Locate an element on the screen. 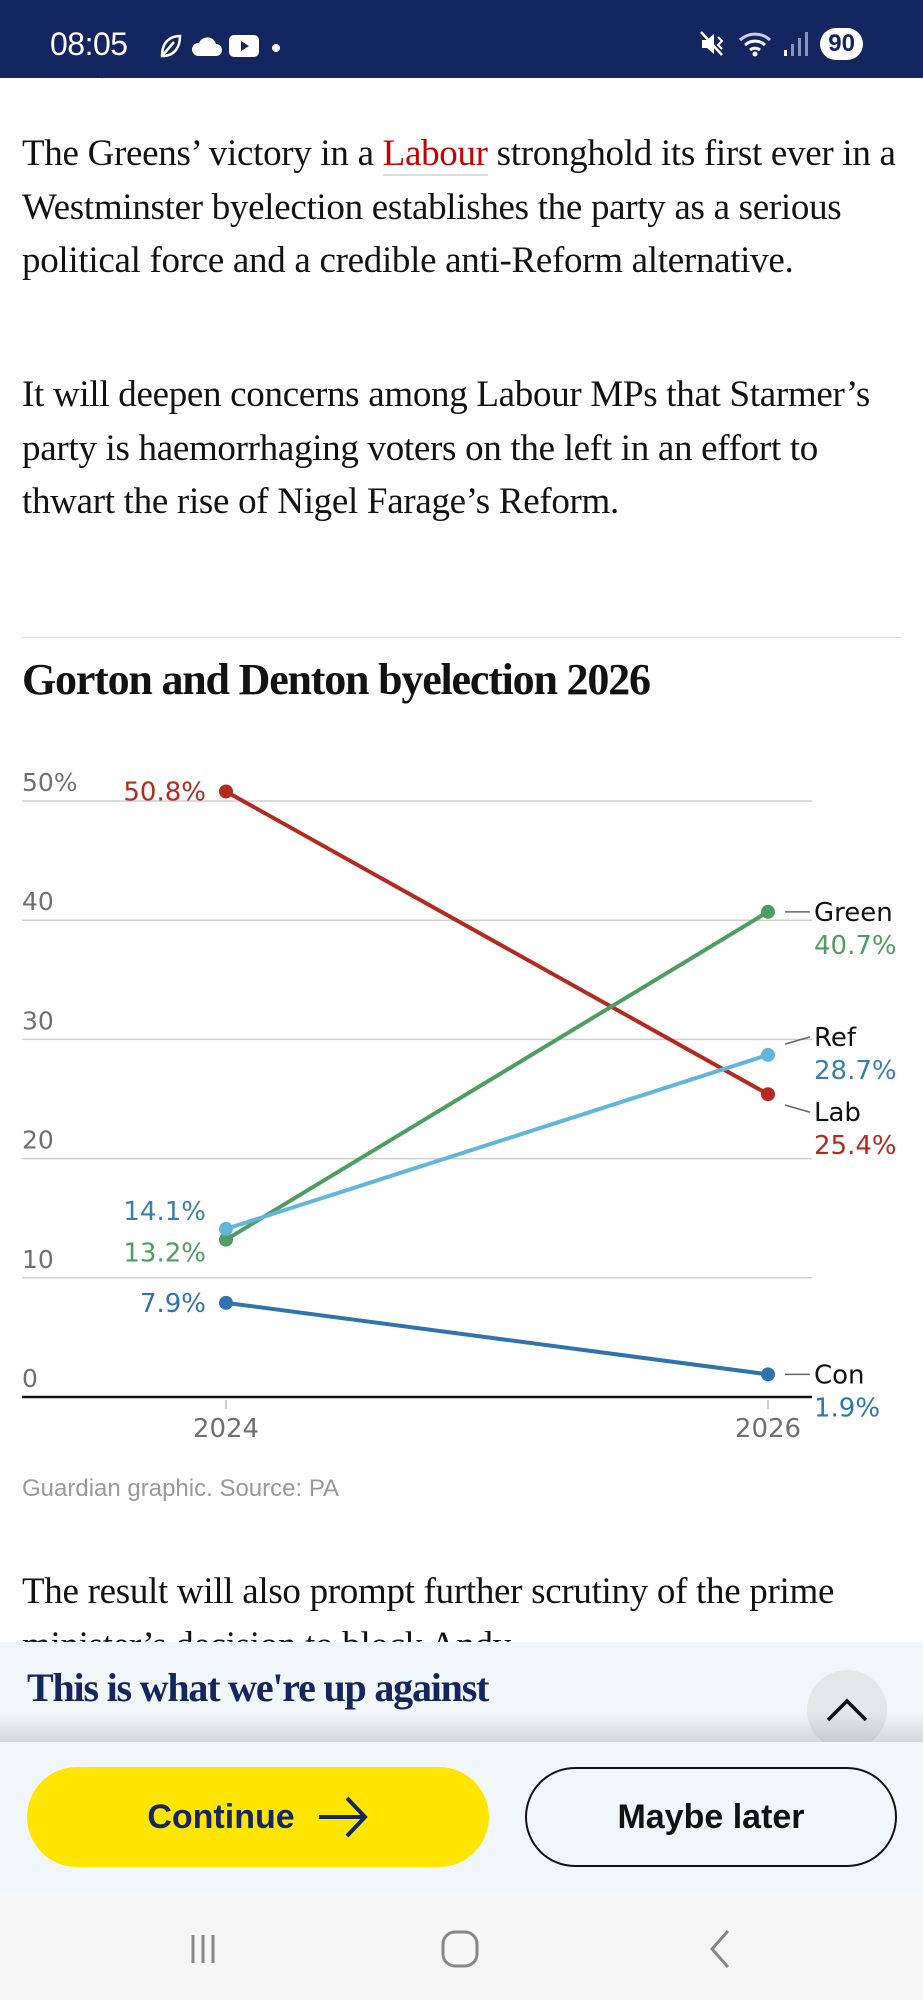  chevron-up-icon is located at coordinates (847, 1710).